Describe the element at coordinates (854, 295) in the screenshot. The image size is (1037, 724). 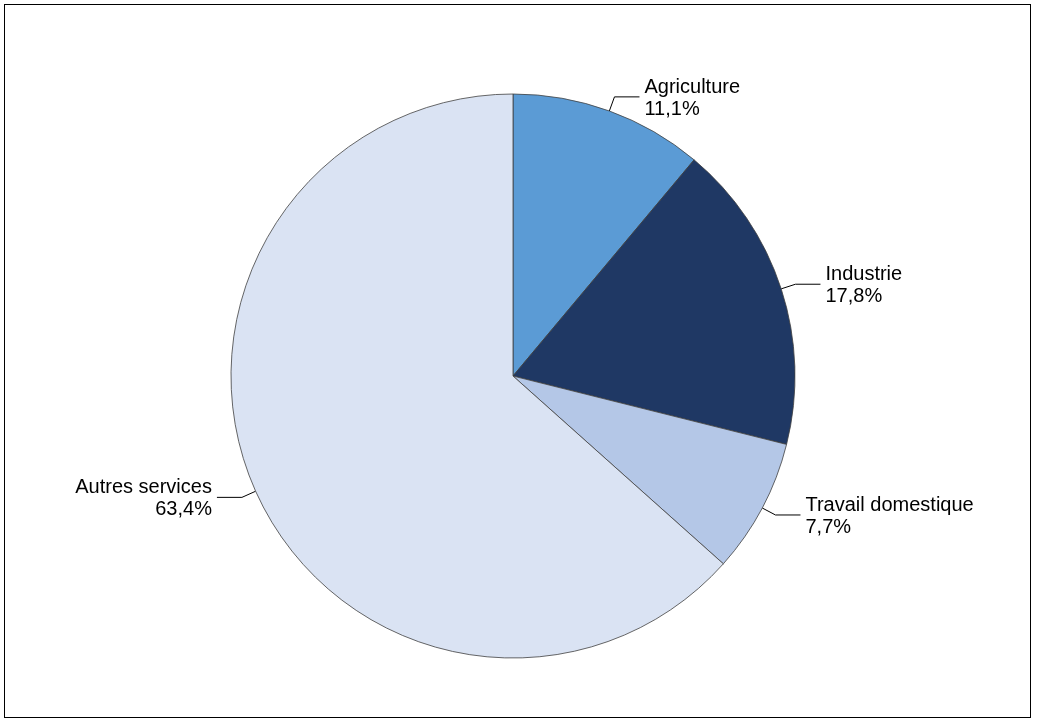
I see `data-label: 17,8%` at that location.